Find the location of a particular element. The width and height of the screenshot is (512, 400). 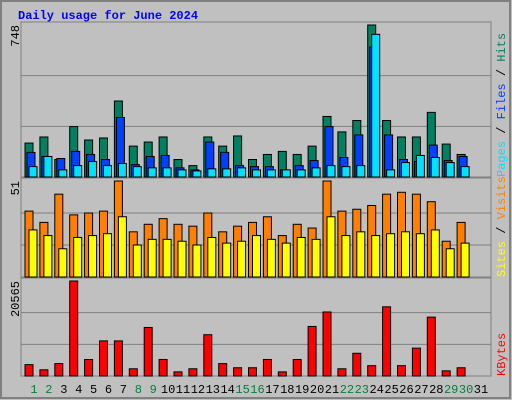

legend: Sites / Visits is located at coordinates (502, 226).